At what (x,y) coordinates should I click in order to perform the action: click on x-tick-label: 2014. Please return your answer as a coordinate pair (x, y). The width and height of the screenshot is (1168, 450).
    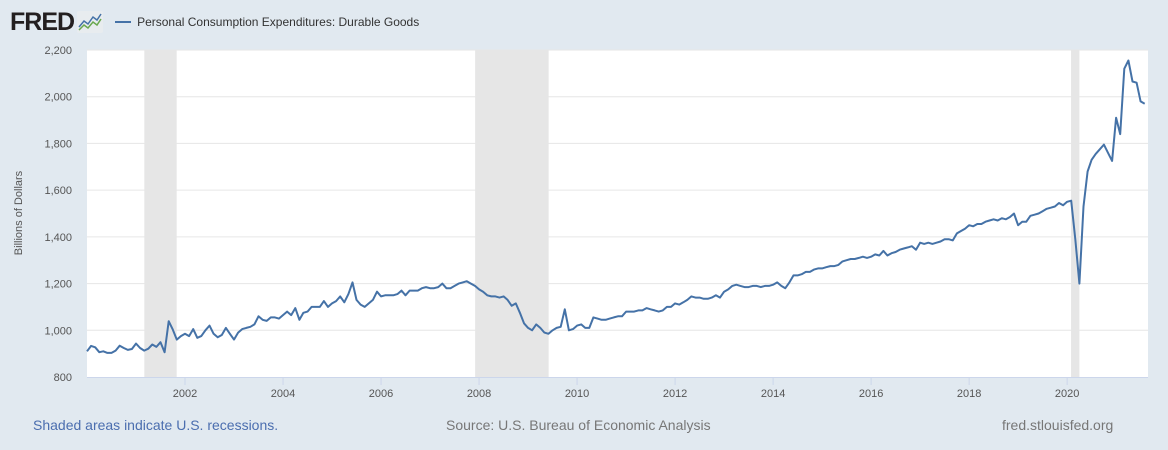
    Looking at the image, I should click on (773, 394).